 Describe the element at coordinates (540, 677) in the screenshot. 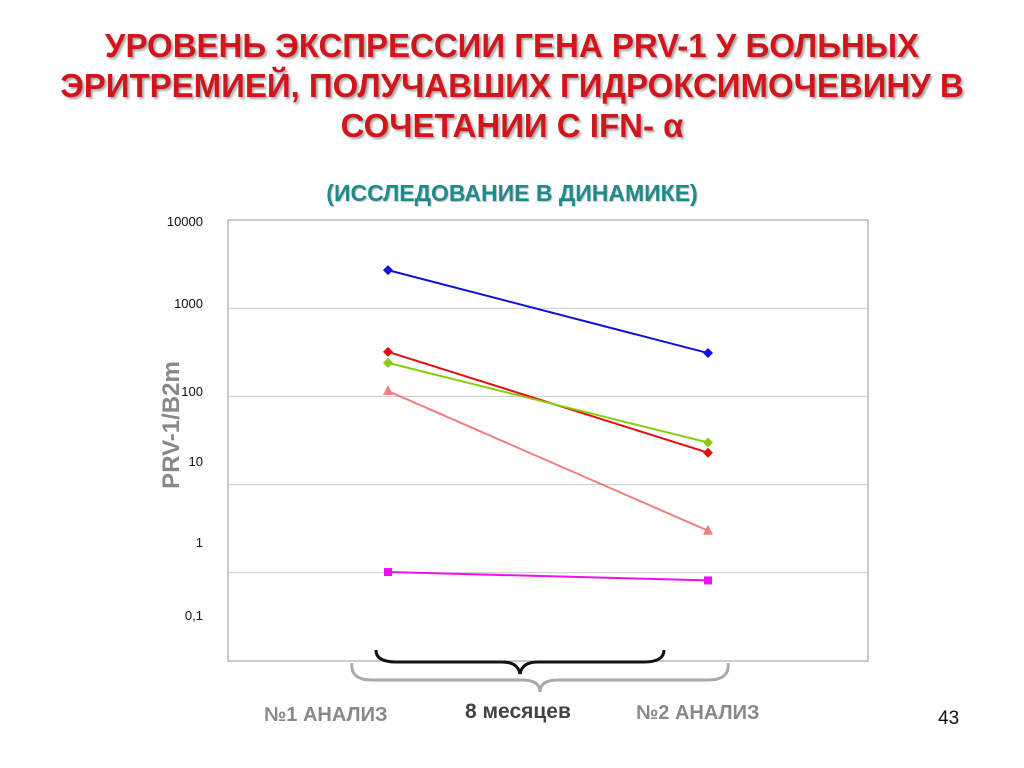

I see `curly-brace-outline` at that location.